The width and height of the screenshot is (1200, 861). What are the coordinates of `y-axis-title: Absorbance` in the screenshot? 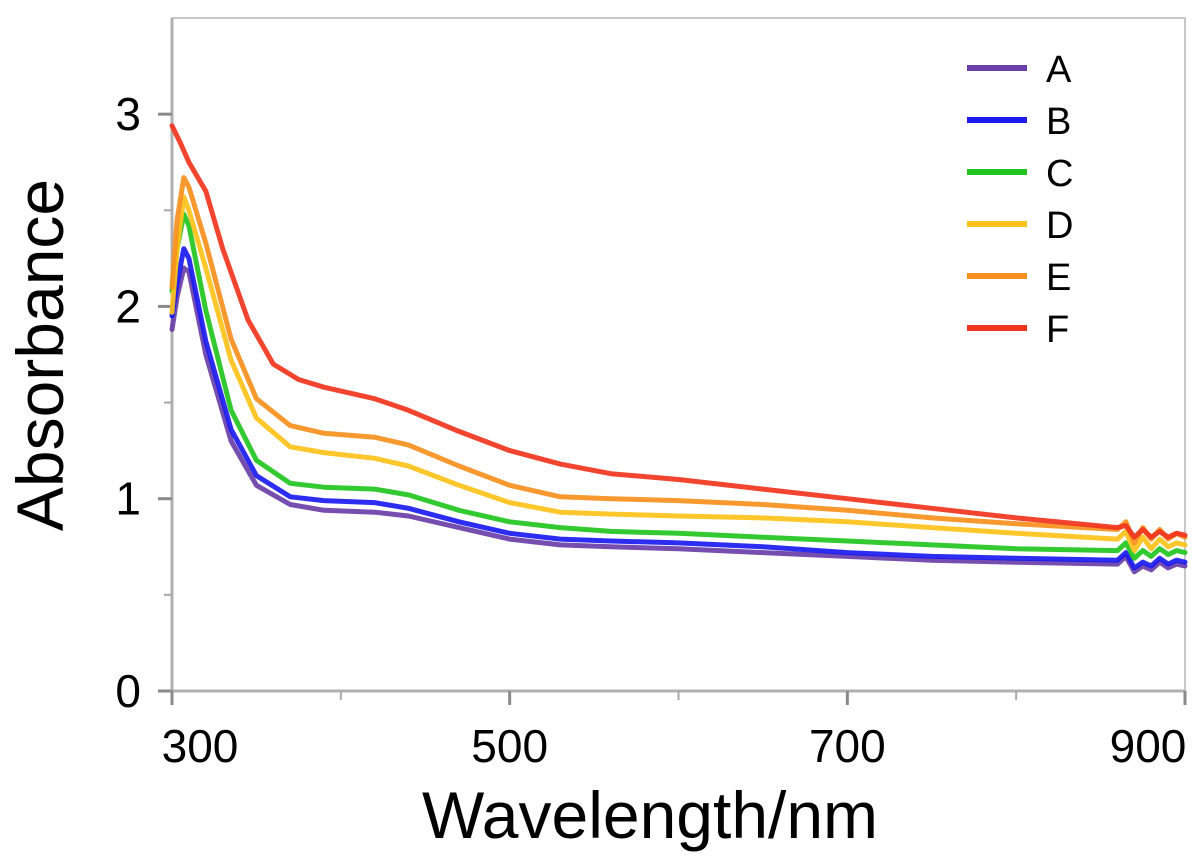 It's located at (40, 355).